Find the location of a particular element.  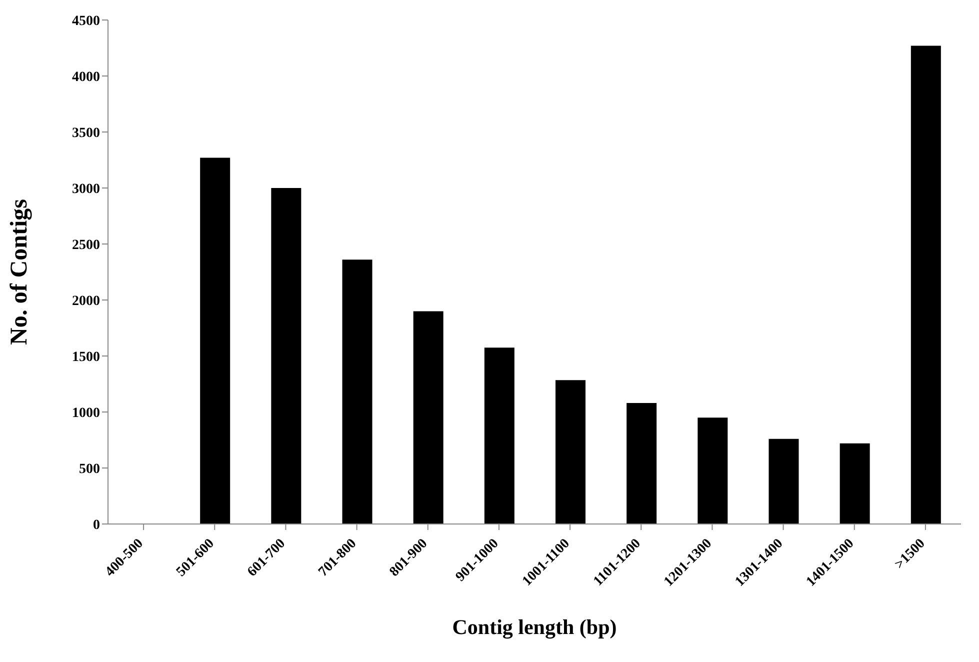

y-tick-label: 3500 is located at coordinates (86, 133).